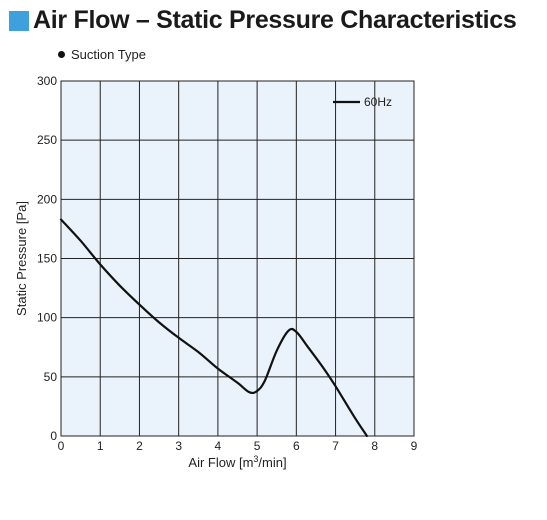 This screenshot has height=520, width=547. What do you see at coordinates (414, 446) in the screenshot?
I see `x-tick-label: 9` at bounding box center [414, 446].